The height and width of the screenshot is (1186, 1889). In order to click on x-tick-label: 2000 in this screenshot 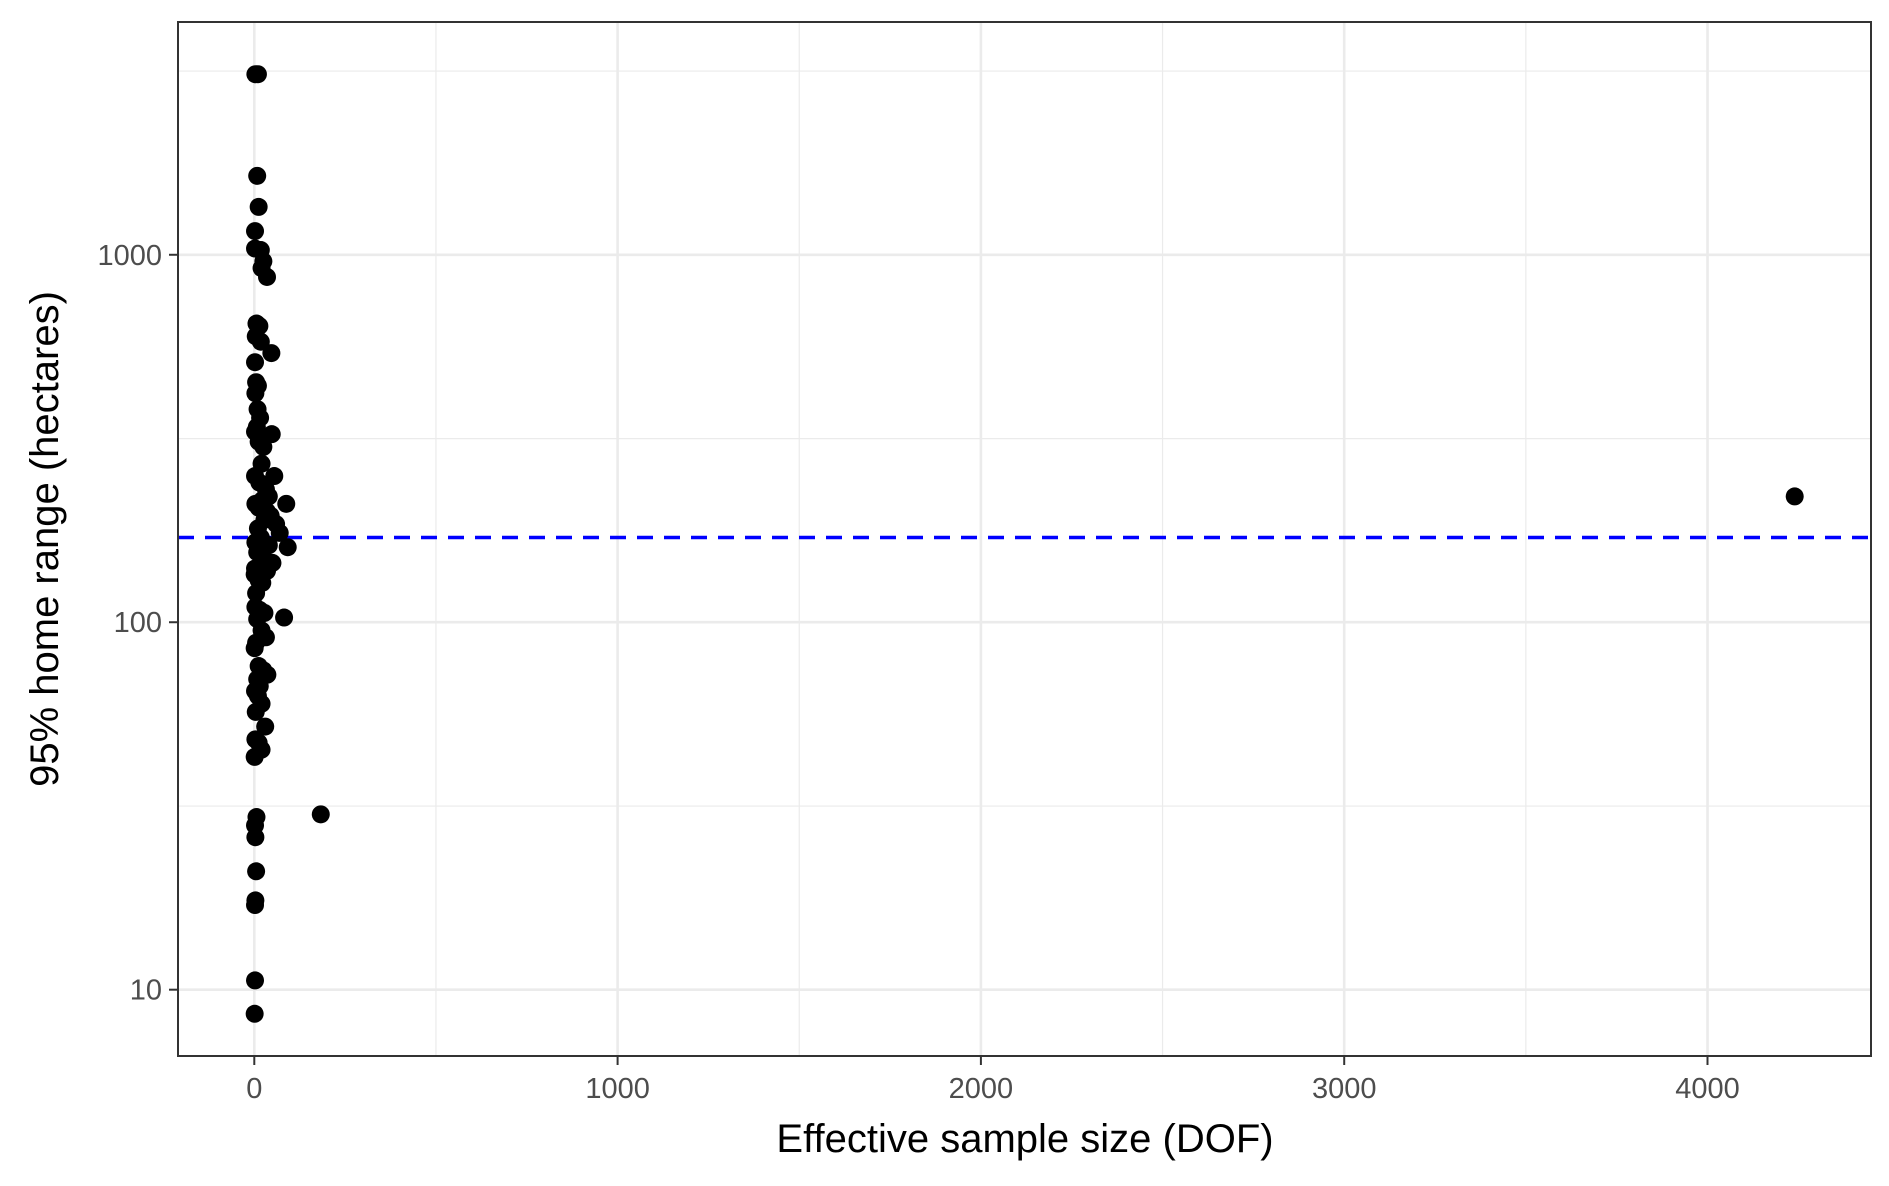, I will do `click(981, 1089)`.